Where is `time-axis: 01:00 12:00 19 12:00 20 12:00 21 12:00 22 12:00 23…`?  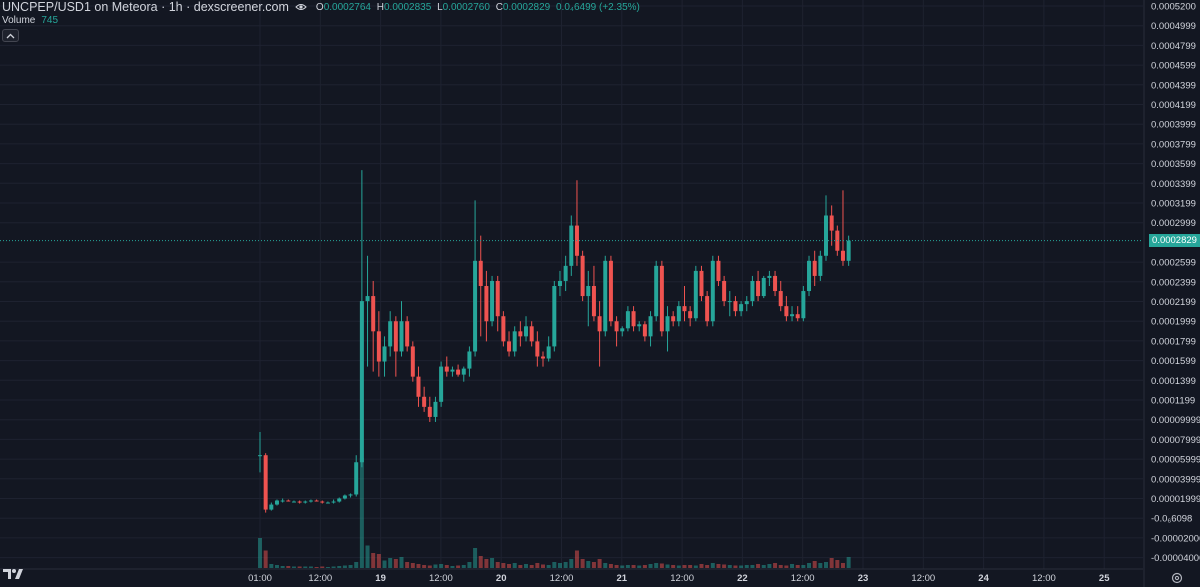
time-axis: 01:00 12:00 19 12:00 20 12:00 21 12:00 22 12:00 23… is located at coordinates (571, 576).